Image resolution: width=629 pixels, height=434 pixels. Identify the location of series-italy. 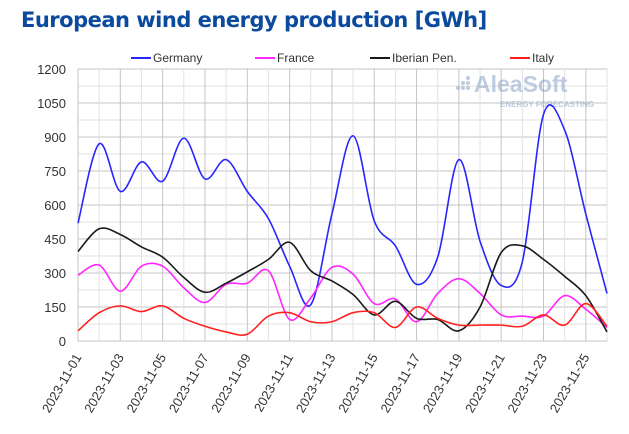
(342, 319).